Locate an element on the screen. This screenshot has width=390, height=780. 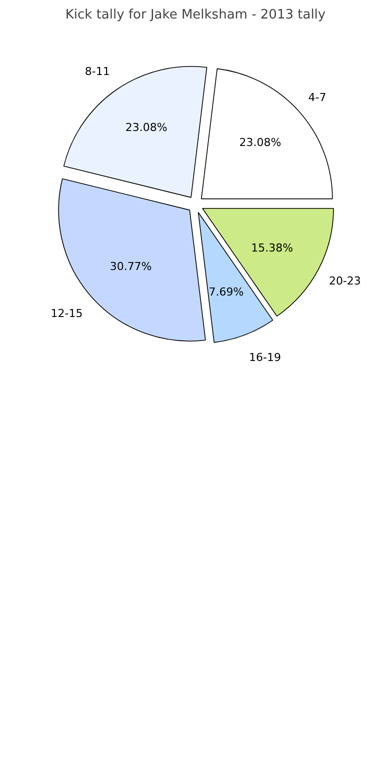
data-label: 30.77% is located at coordinates (131, 266).